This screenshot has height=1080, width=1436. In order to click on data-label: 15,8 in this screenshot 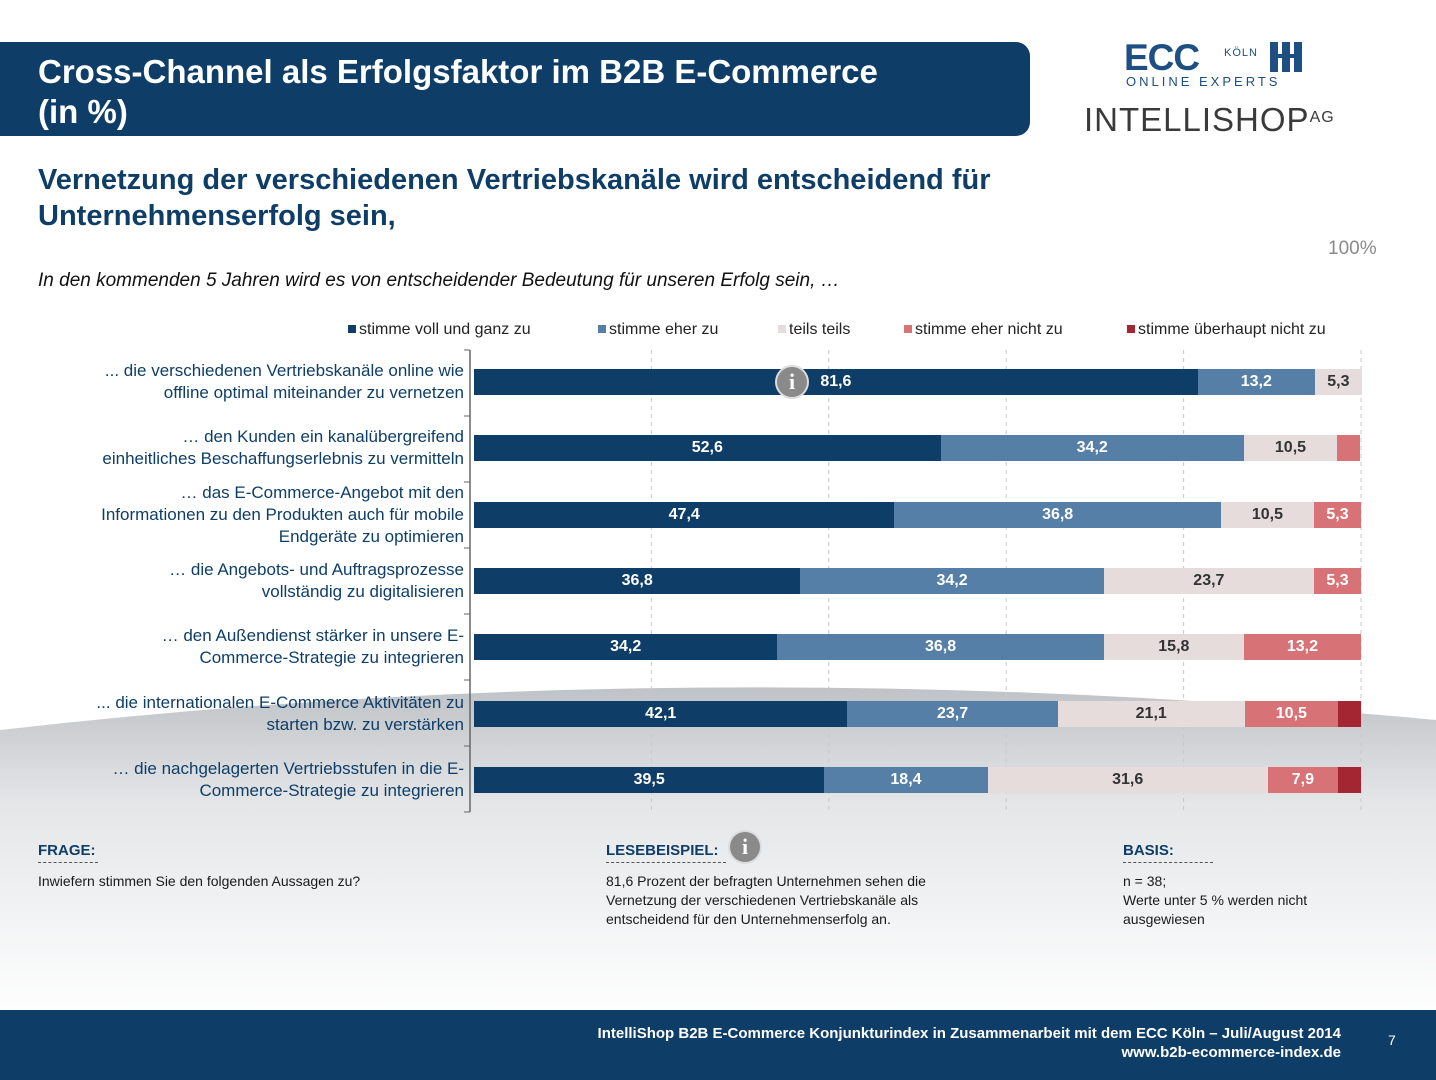, I will do `click(1174, 647)`.